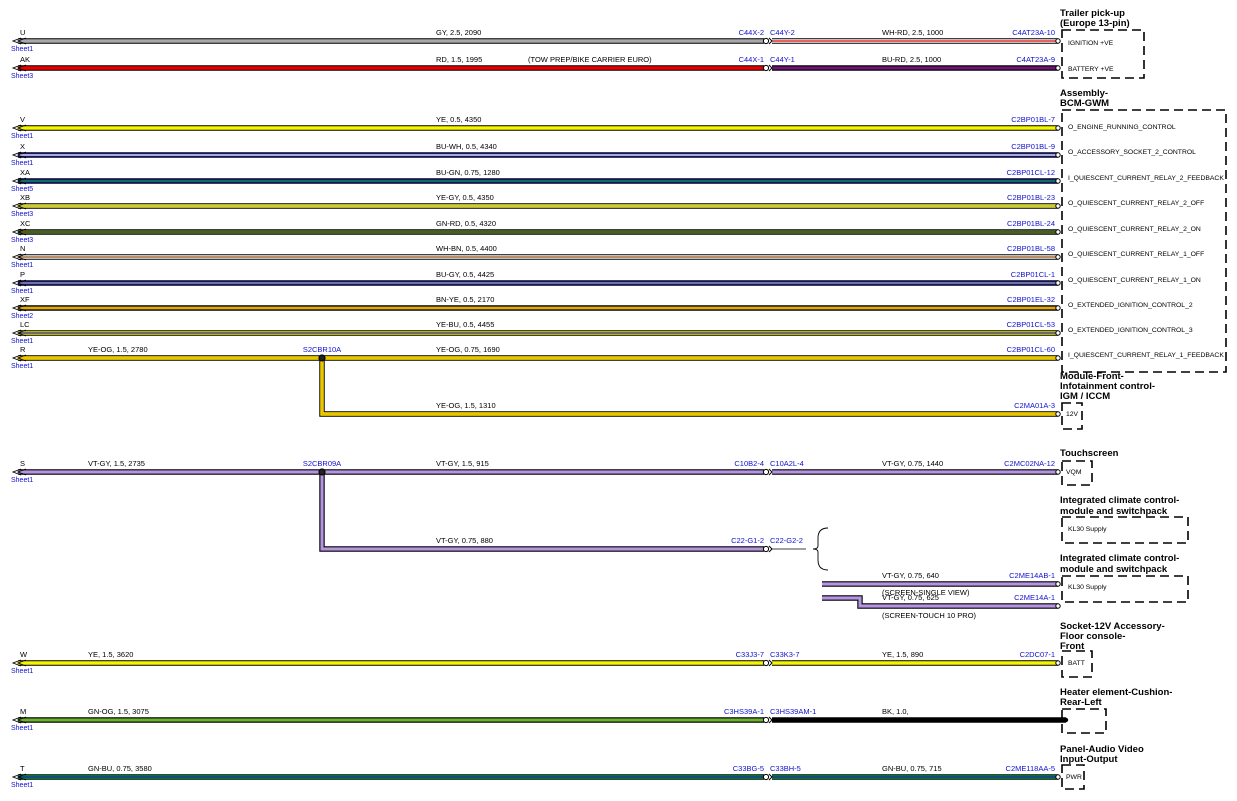 This screenshot has width=1237, height=801. Describe the element at coordinates (1031, 324) in the screenshot. I see `endpoint-pin: C2BP01CL-53` at that location.